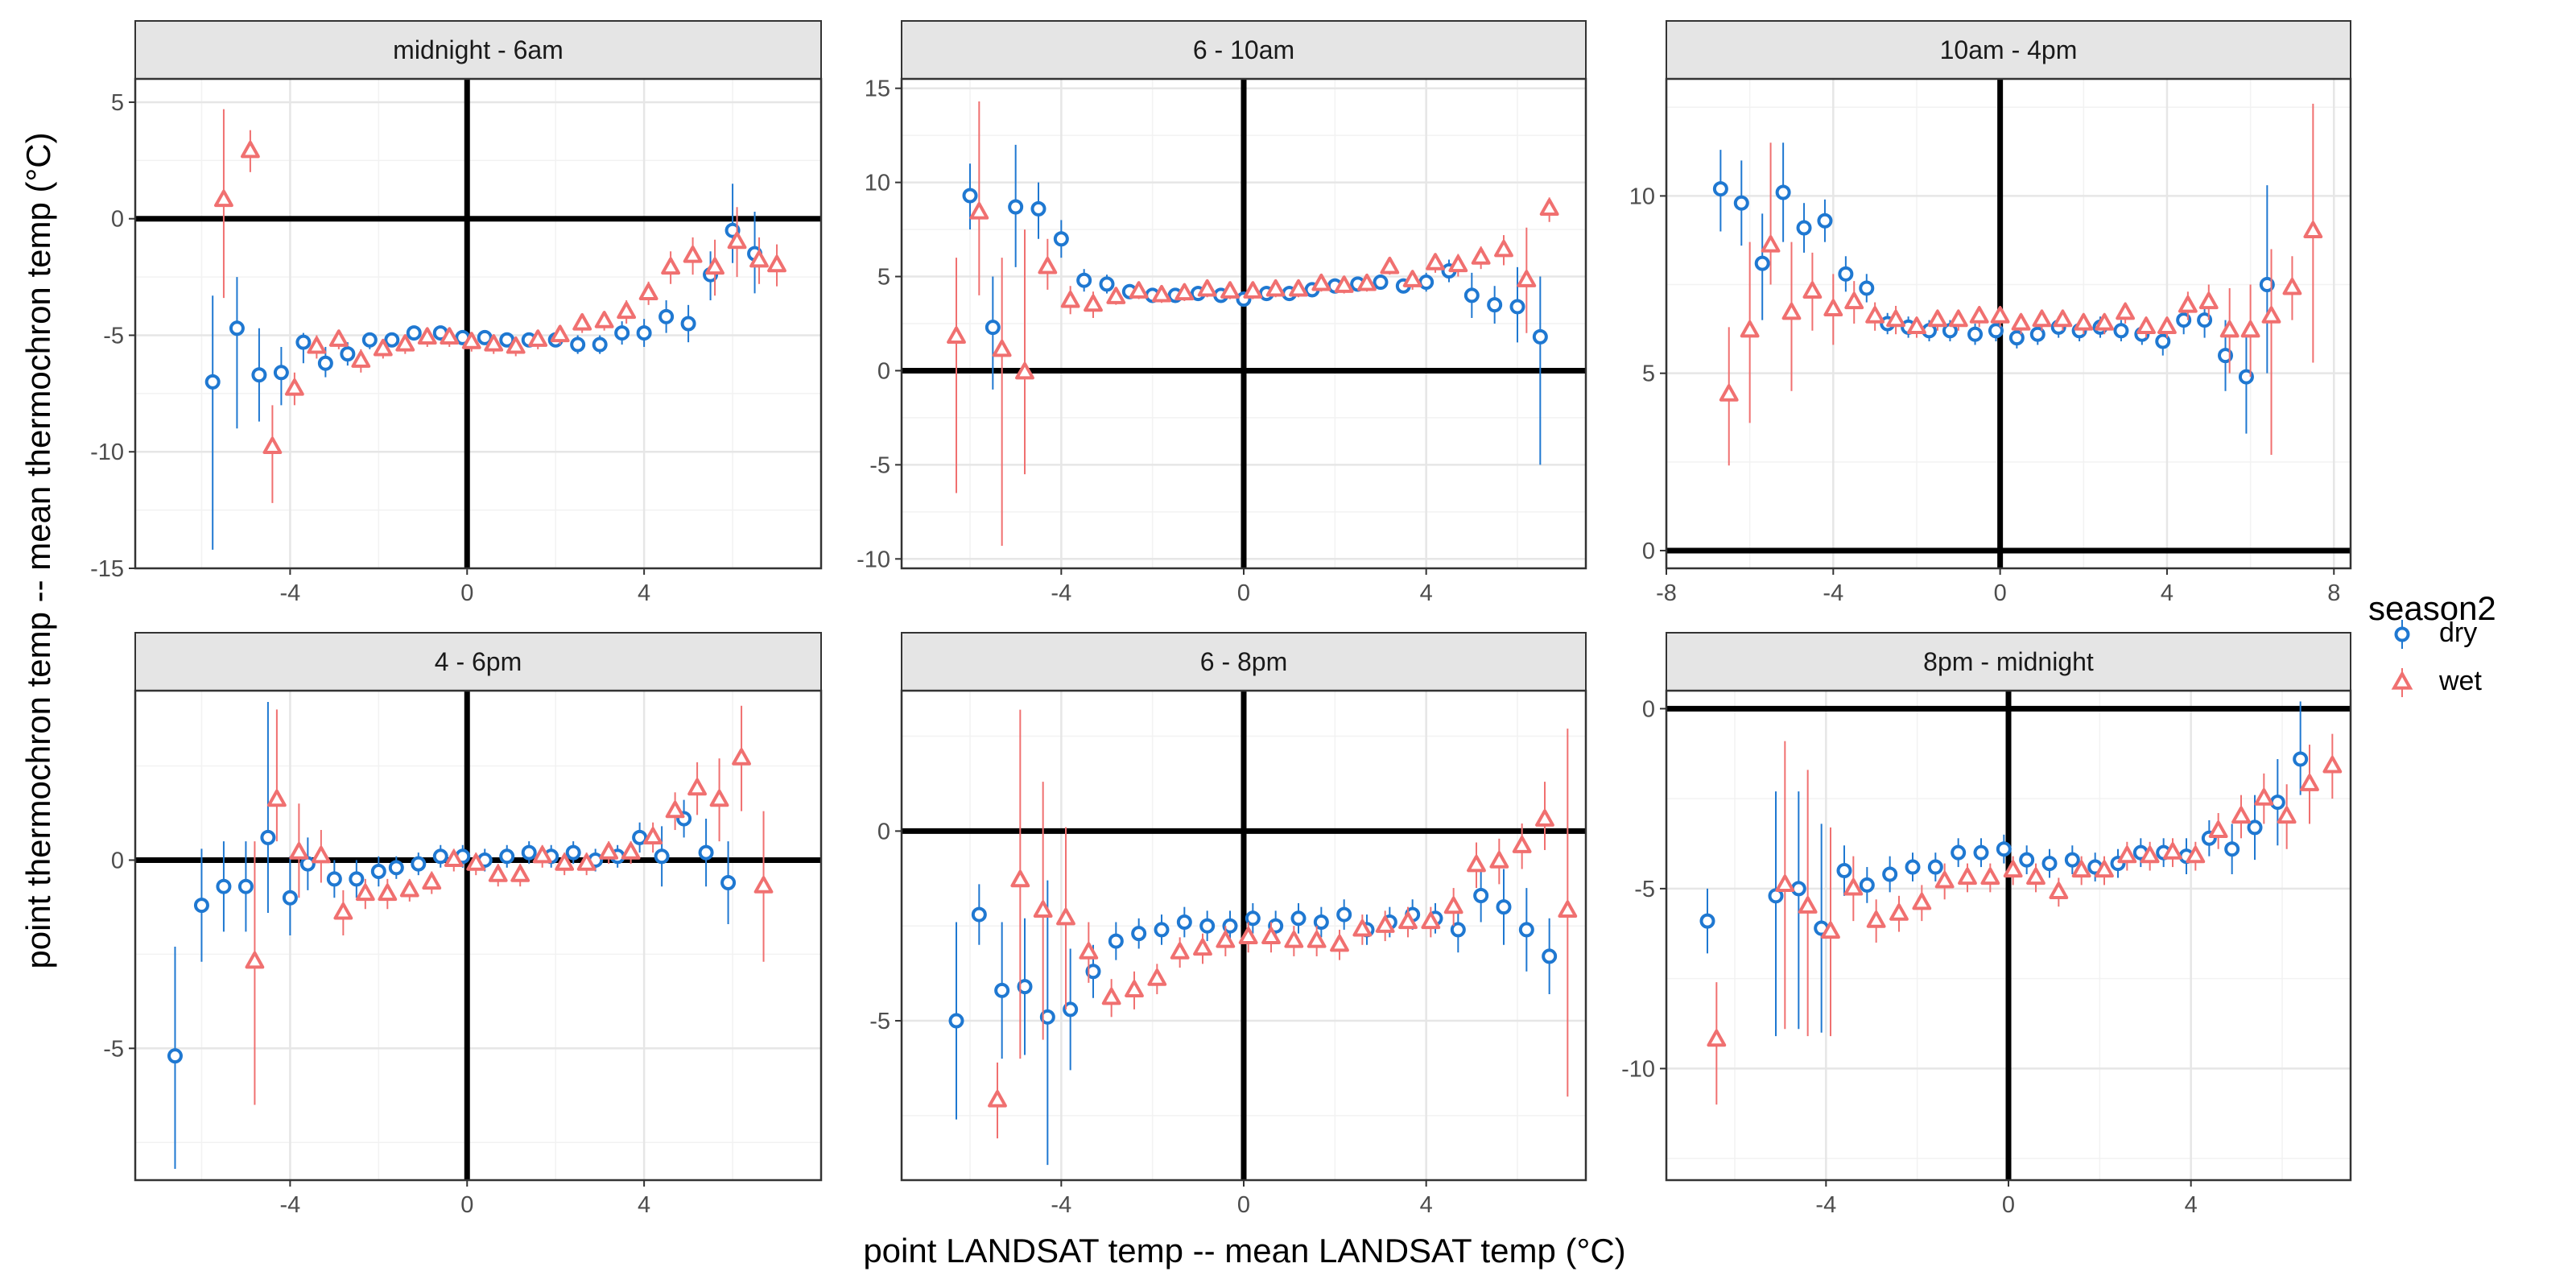 The width and height of the screenshot is (2576, 1288). I want to click on y-tick-label: -10, so click(107, 452).